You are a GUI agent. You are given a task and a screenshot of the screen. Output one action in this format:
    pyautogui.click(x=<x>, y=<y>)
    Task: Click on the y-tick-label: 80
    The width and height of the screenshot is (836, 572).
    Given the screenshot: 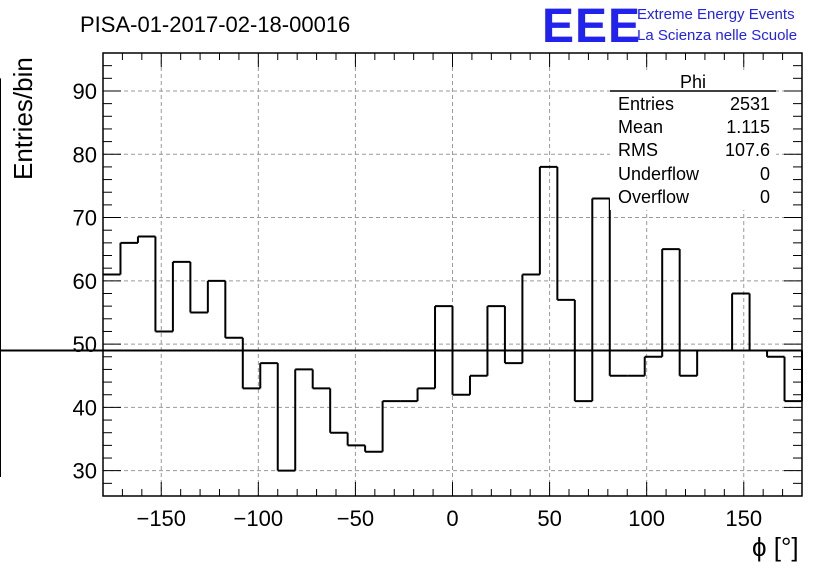 What is the action you would take?
    pyautogui.click(x=85, y=154)
    